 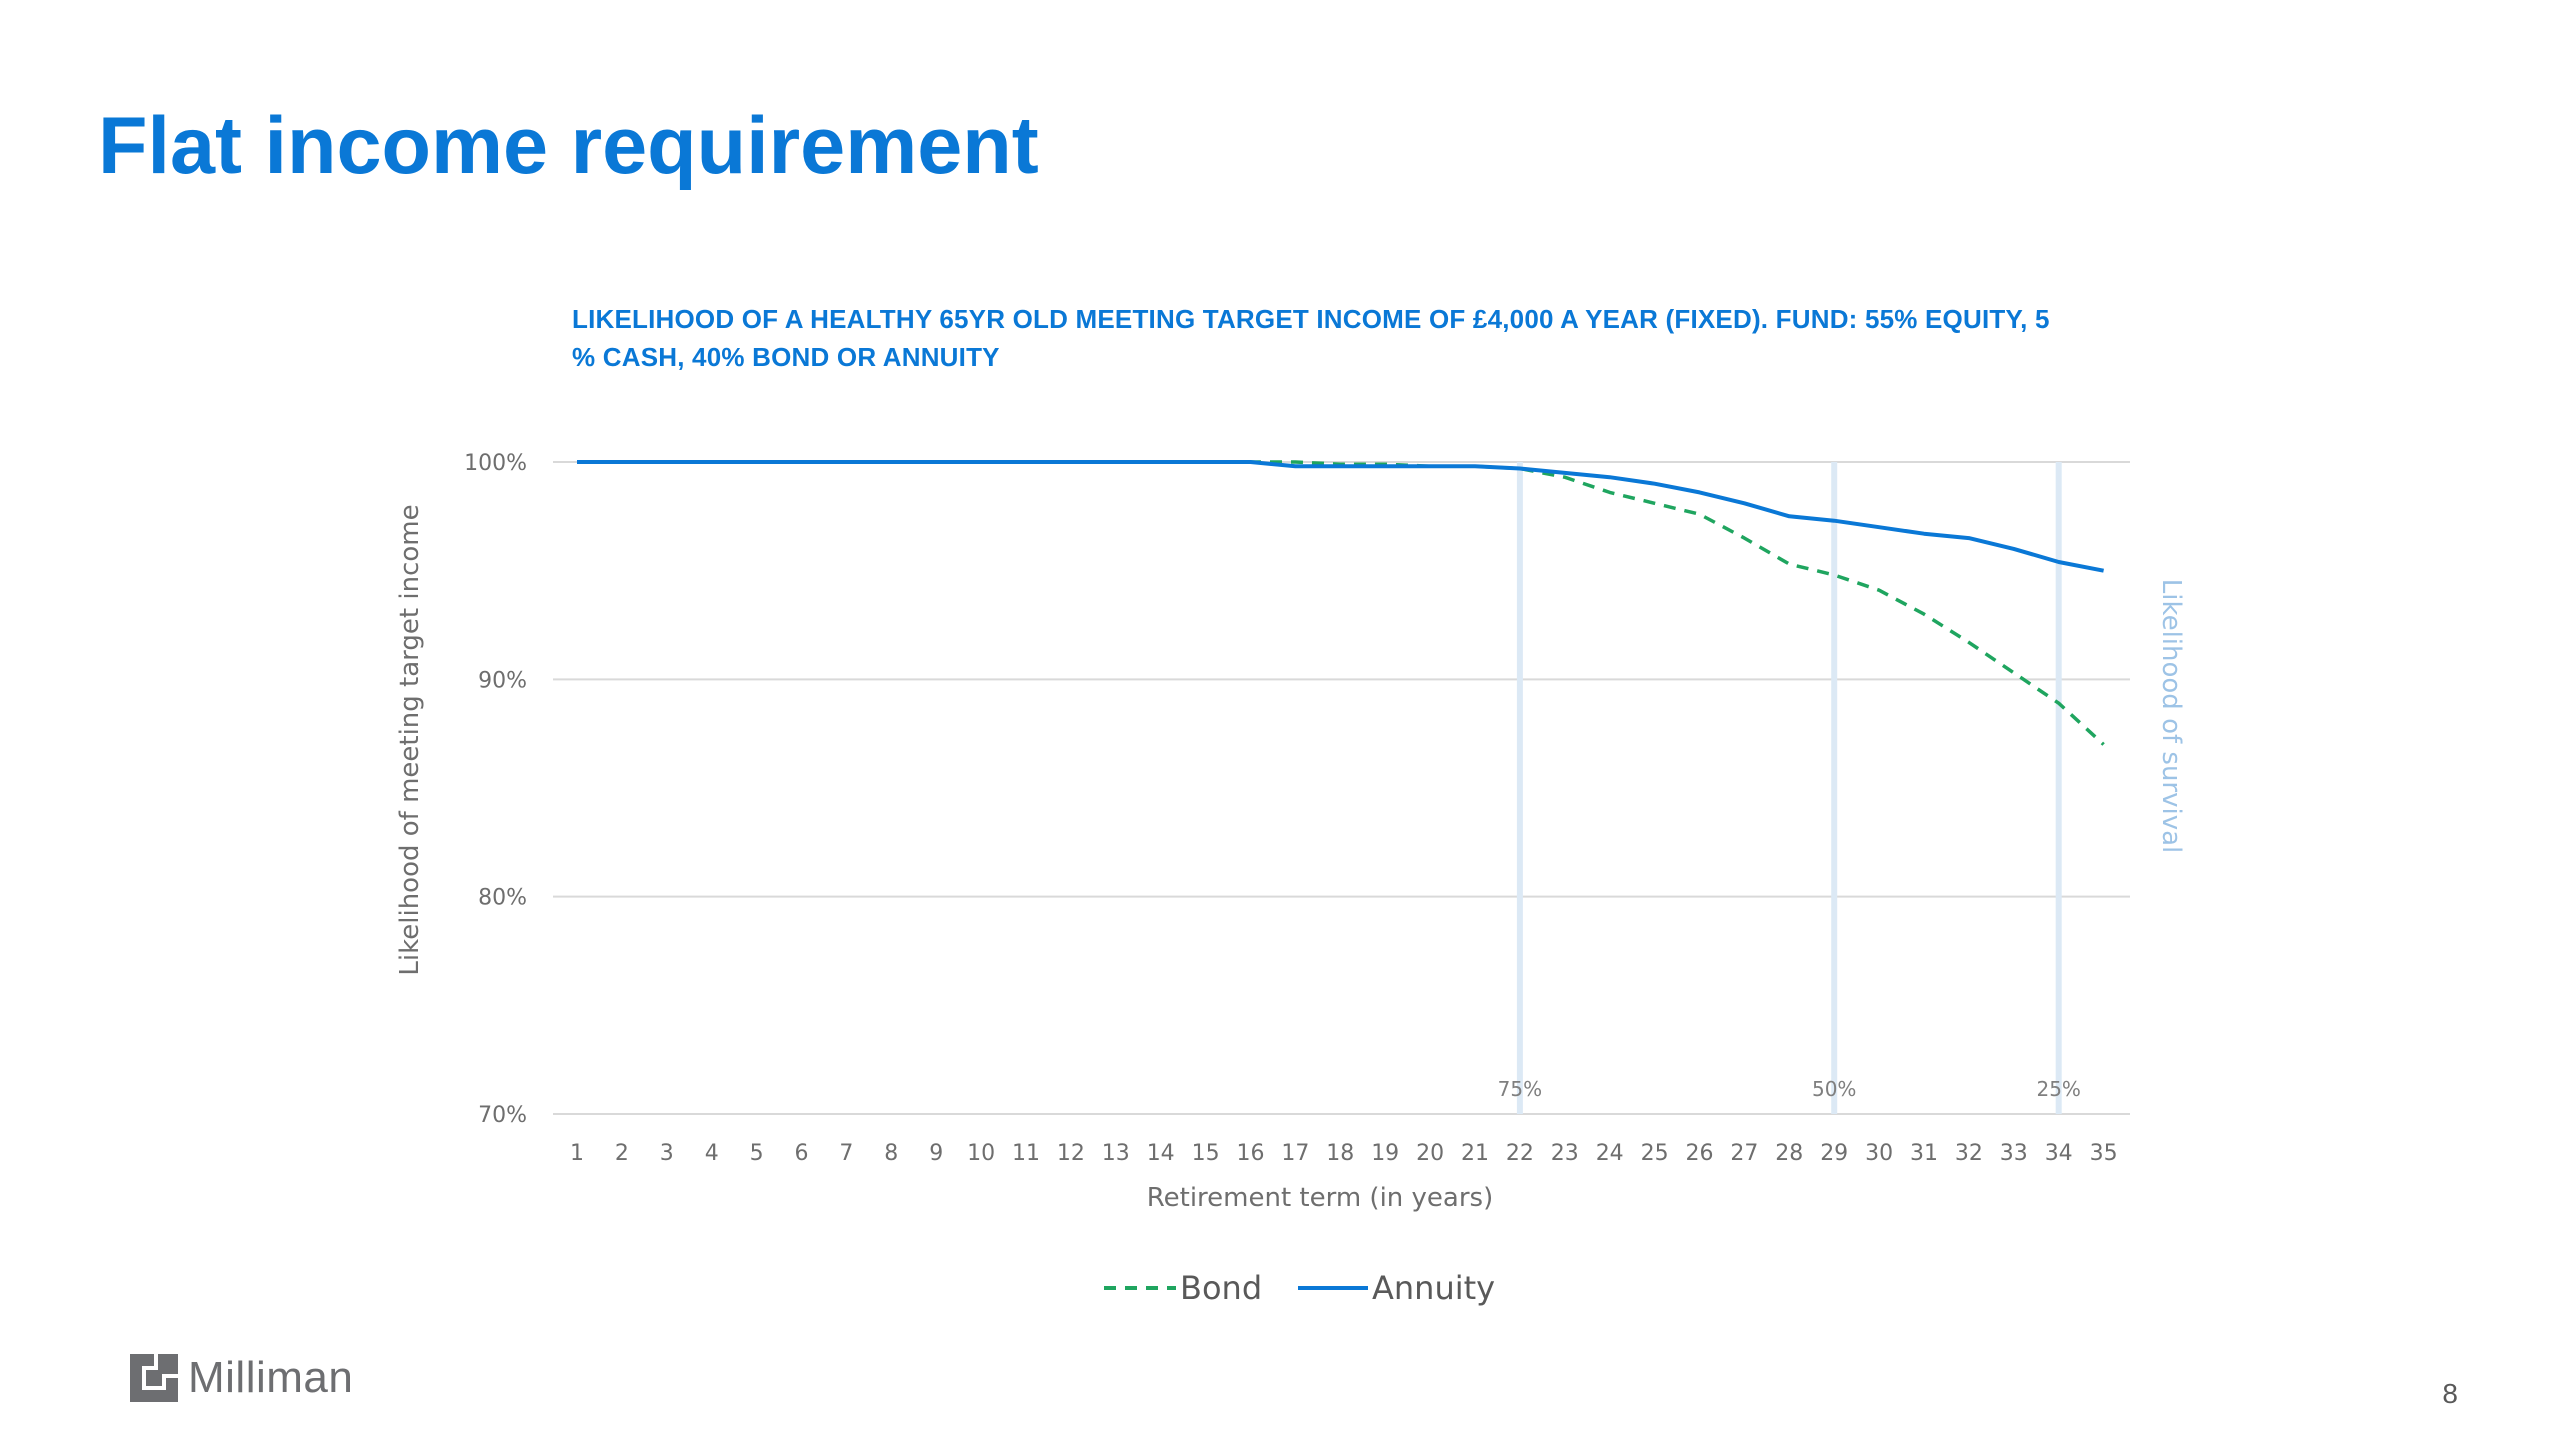 I want to click on y-tick-label: 70%, so click(x=502, y=1115).